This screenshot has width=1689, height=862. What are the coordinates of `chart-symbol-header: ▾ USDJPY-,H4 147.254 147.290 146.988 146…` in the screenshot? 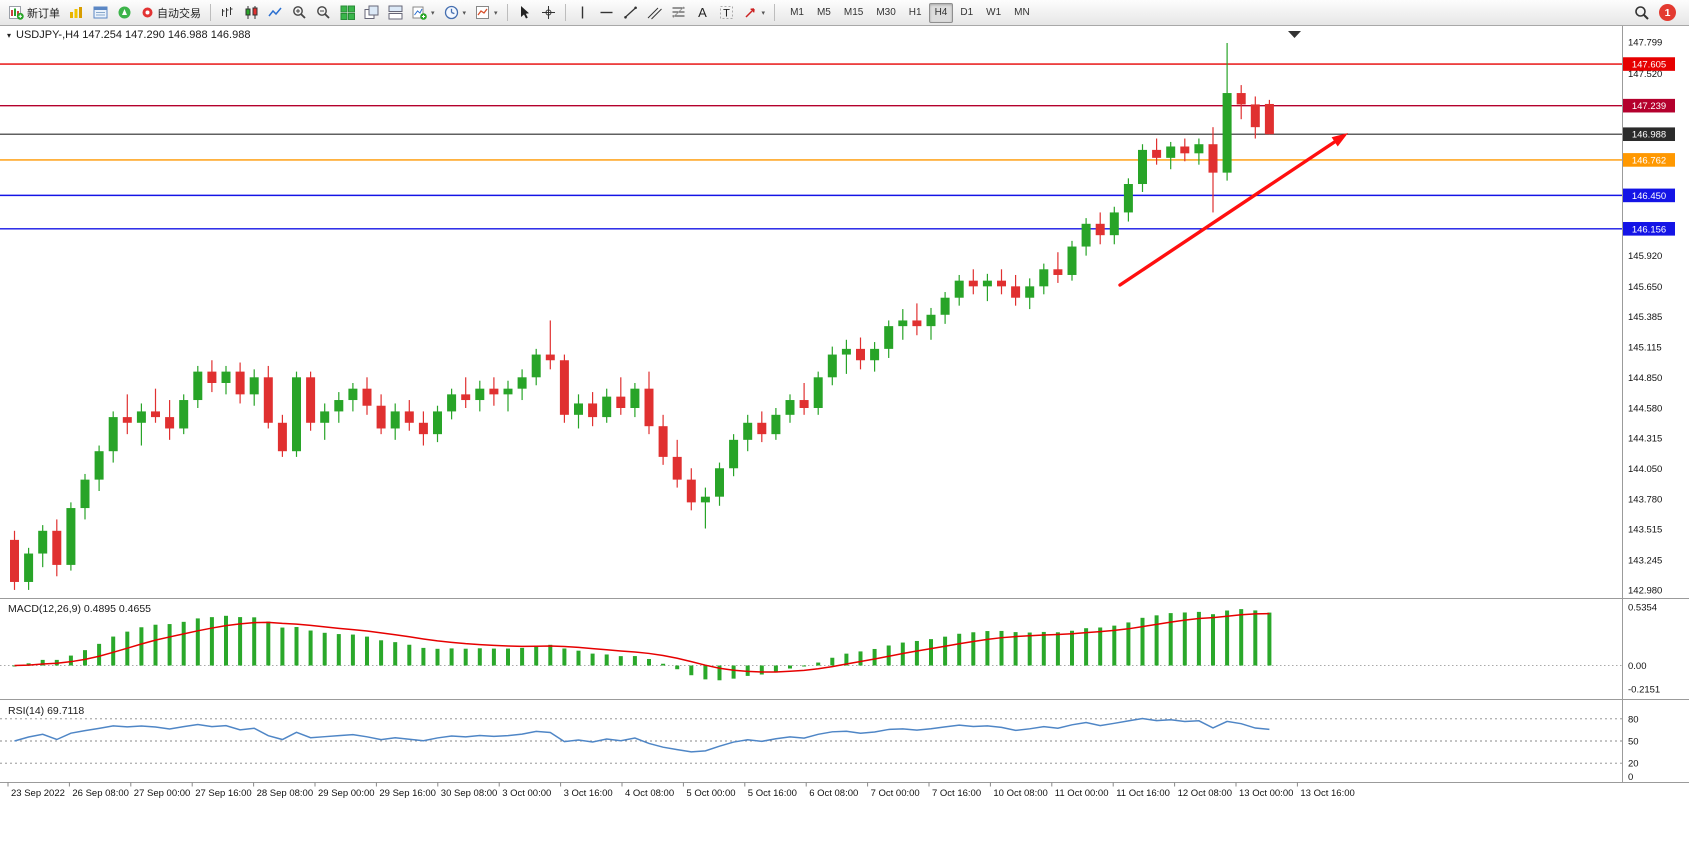 It's located at (128, 35).